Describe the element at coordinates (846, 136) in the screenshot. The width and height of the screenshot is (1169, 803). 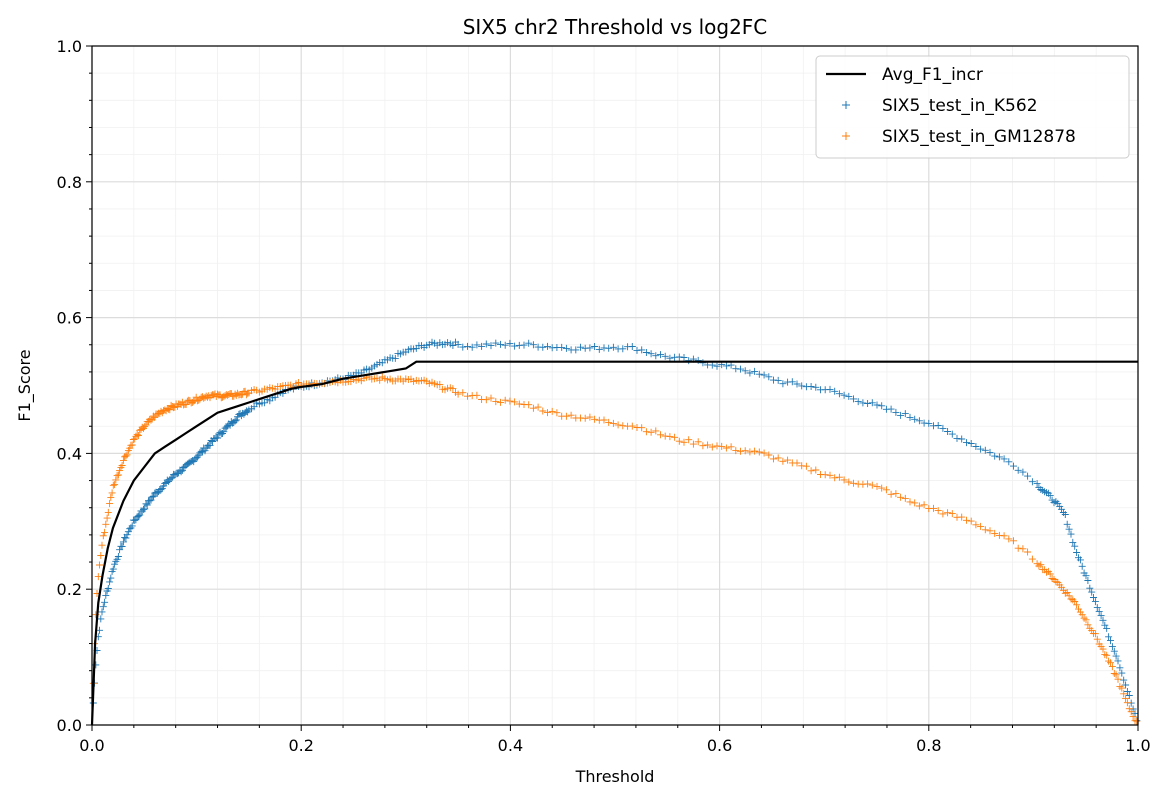
I see `legend-swatch-six5-test-in-gm12878` at that location.